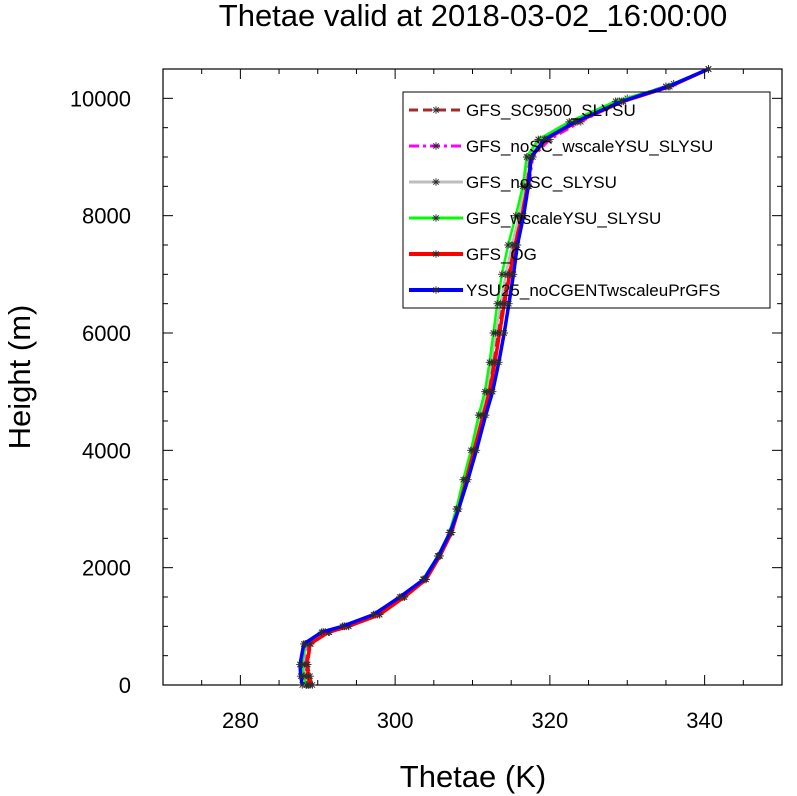 This screenshot has width=797, height=796. What do you see at coordinates (240, 720) in the screenshot?
I see `x-tick-label: 280` at bounding box center [240, 720].